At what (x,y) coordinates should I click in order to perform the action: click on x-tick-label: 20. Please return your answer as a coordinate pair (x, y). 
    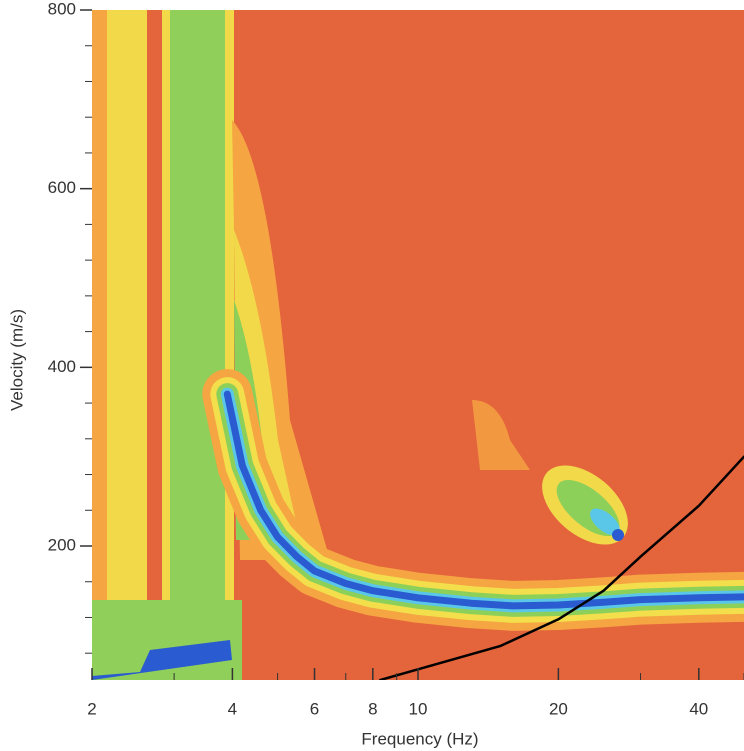
    Looking at the image, I should click on (558, 708).